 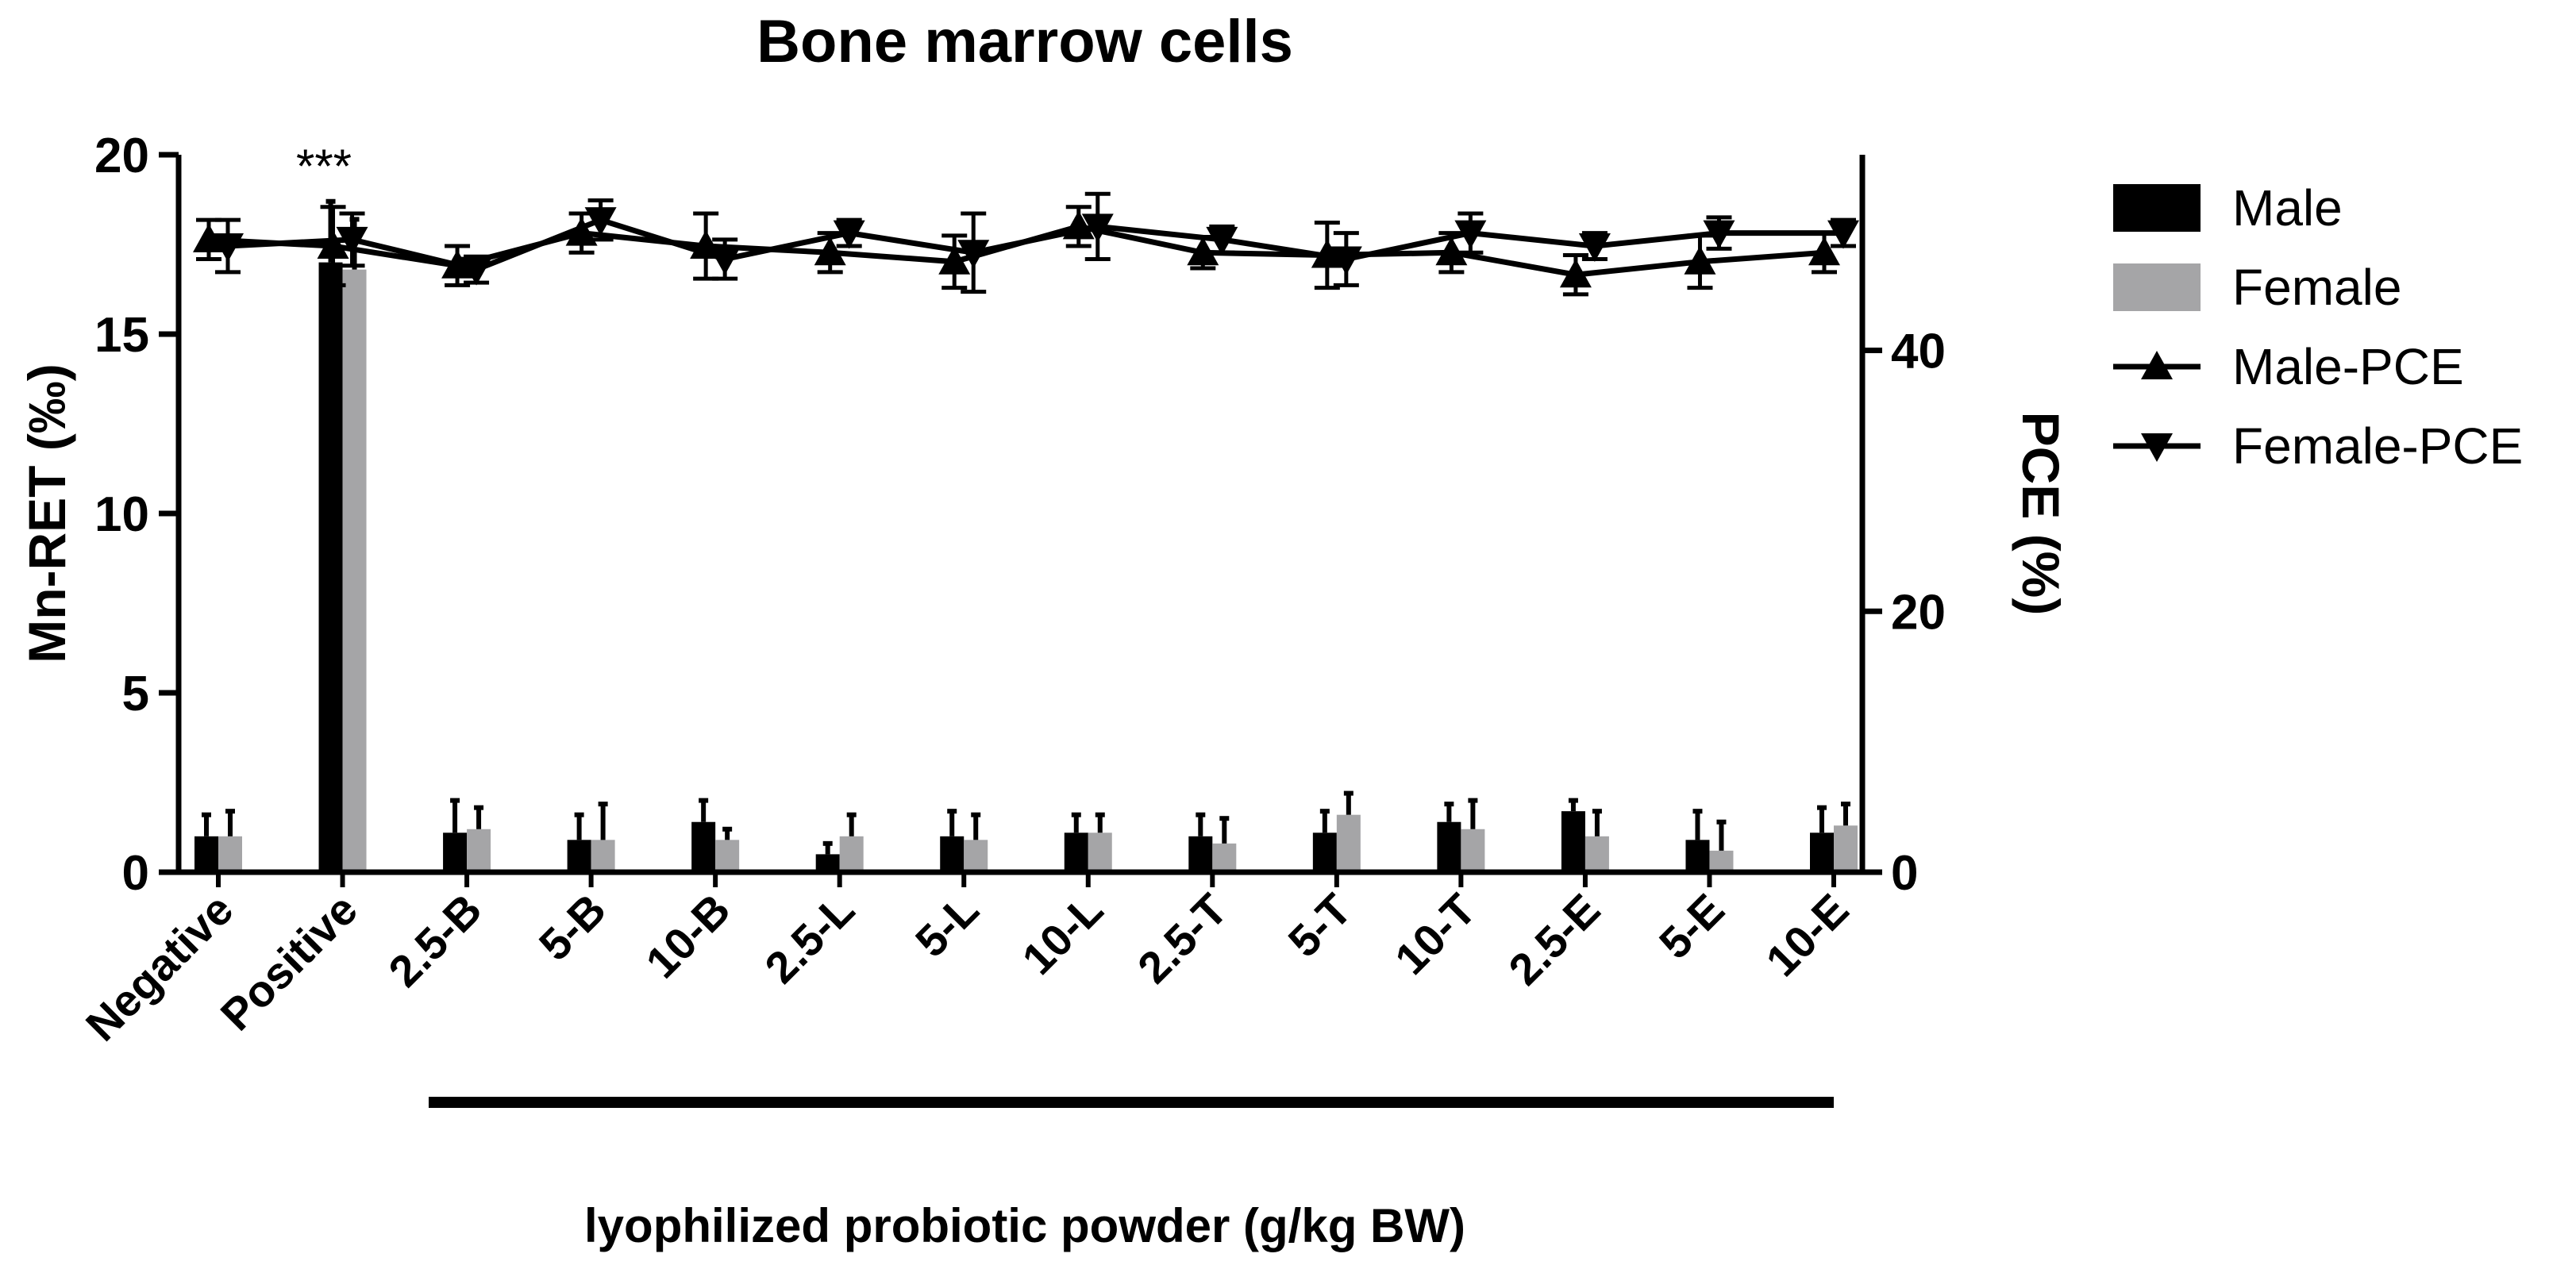 What do you see at coordinates (159, 967) in the screenshot?
I see `x-tick-label: Negative` at bounding box center [159, 967].